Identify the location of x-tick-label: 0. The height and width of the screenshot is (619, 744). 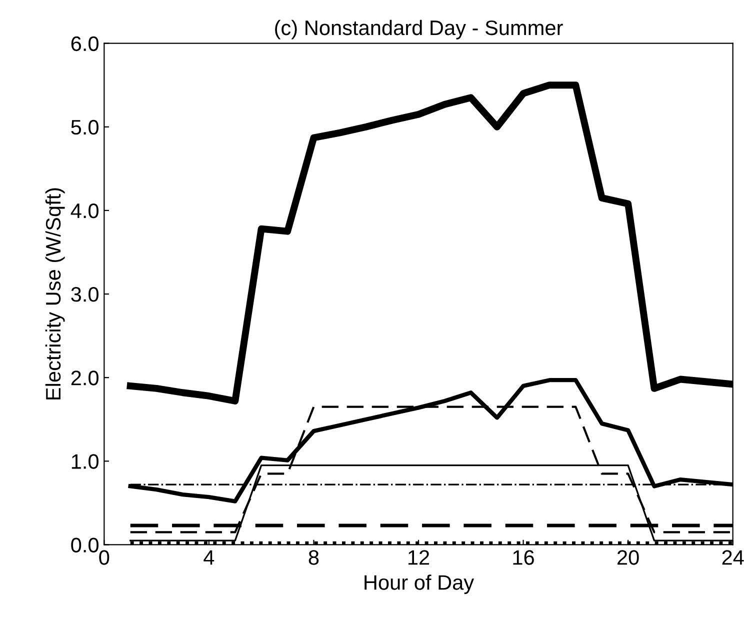
(104, 557).